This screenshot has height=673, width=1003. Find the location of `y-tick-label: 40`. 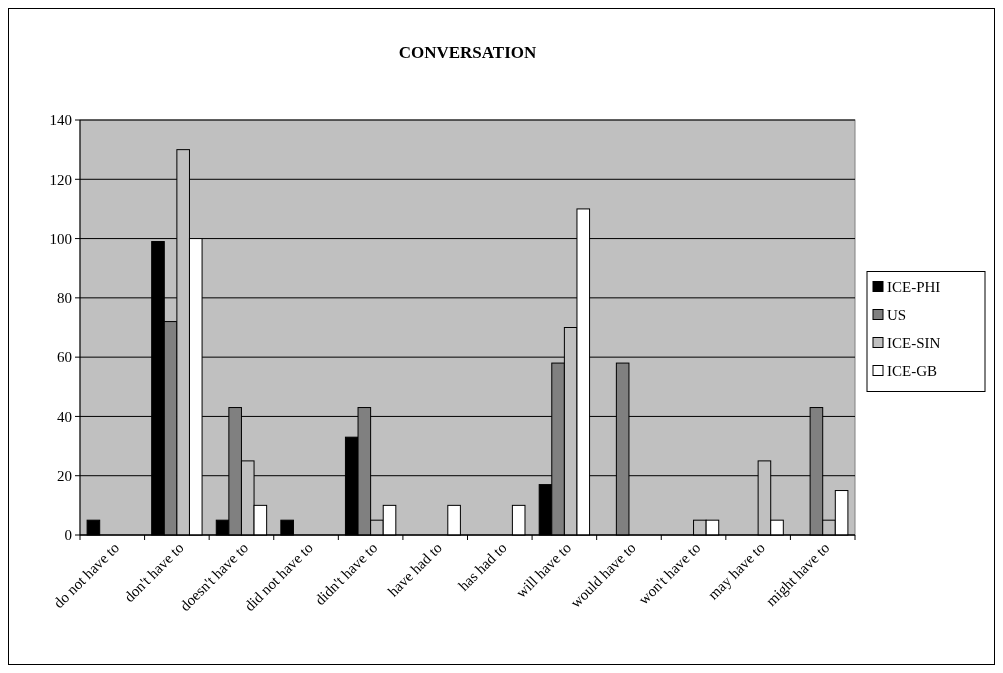

y-tick-label: 40 is located at coordinates (64, 416).